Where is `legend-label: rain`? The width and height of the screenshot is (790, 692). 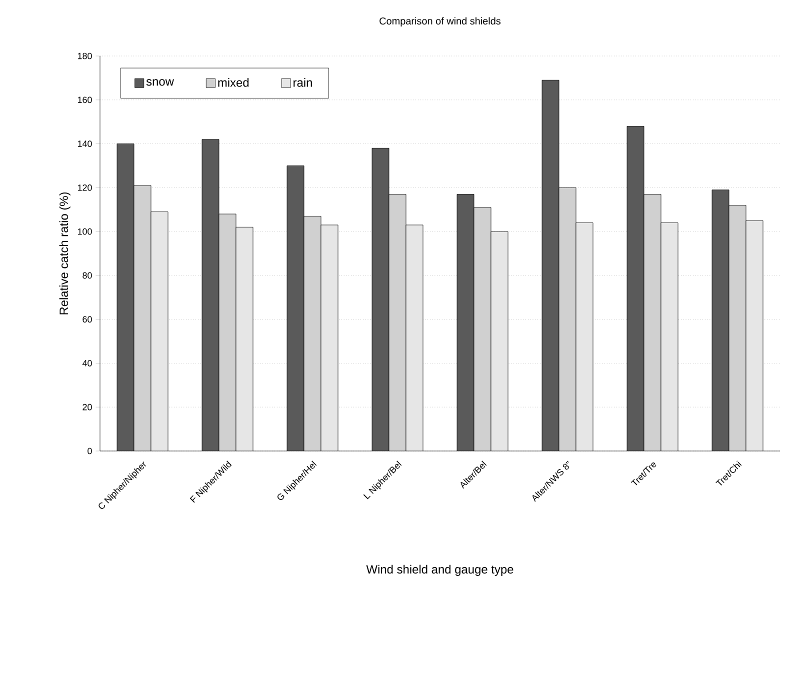
legend-label: rain is located at coordinates (303, 82).